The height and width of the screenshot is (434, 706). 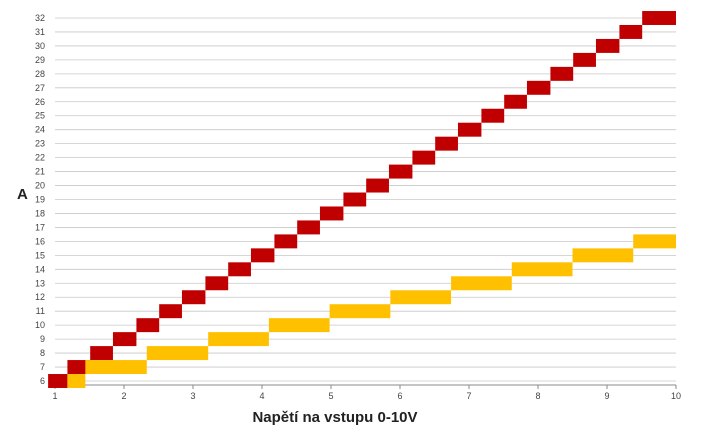 I want to click on y-tick-label: 12, so click(x=40, y=297).